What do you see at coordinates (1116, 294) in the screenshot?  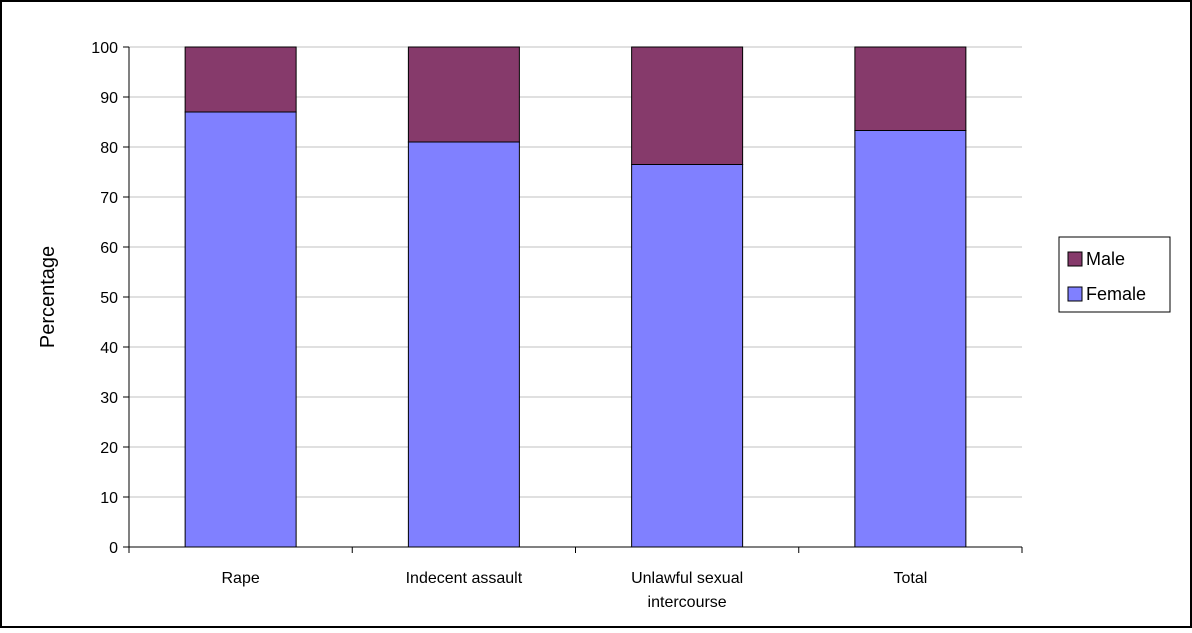 I see `legend-label-female: Female` at bounding box center [1116, 294].